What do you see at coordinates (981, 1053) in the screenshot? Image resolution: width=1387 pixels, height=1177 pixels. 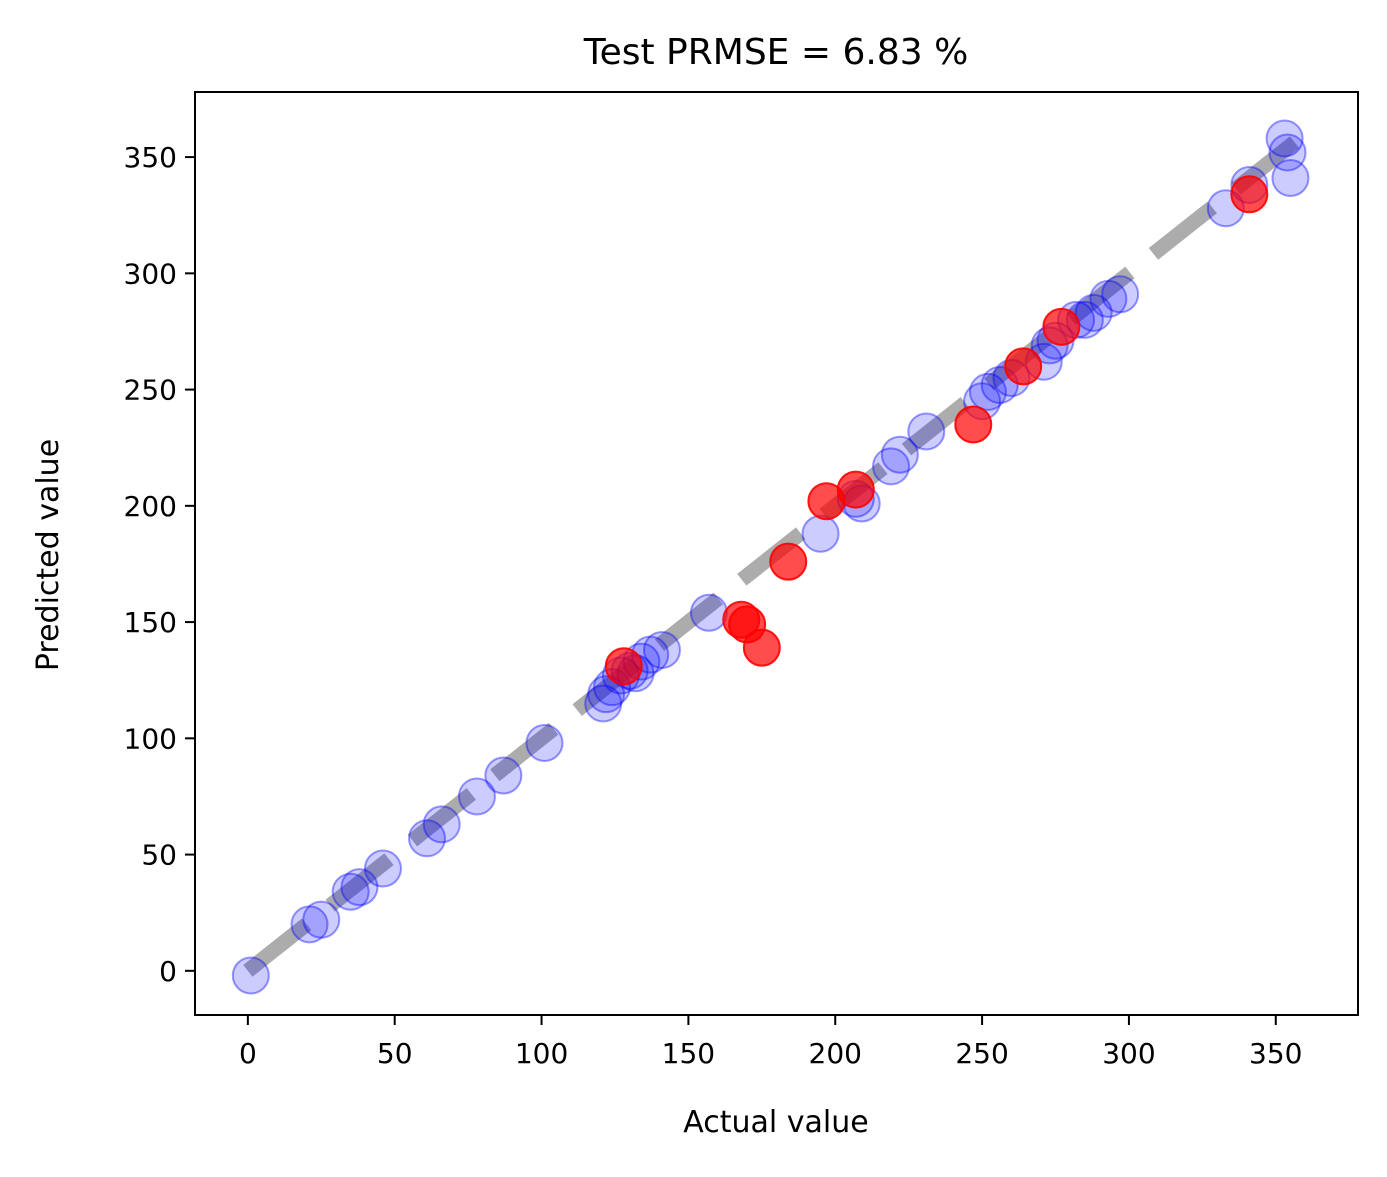 I see `x-tick-label: 250` at bounding box center [981, 1053].